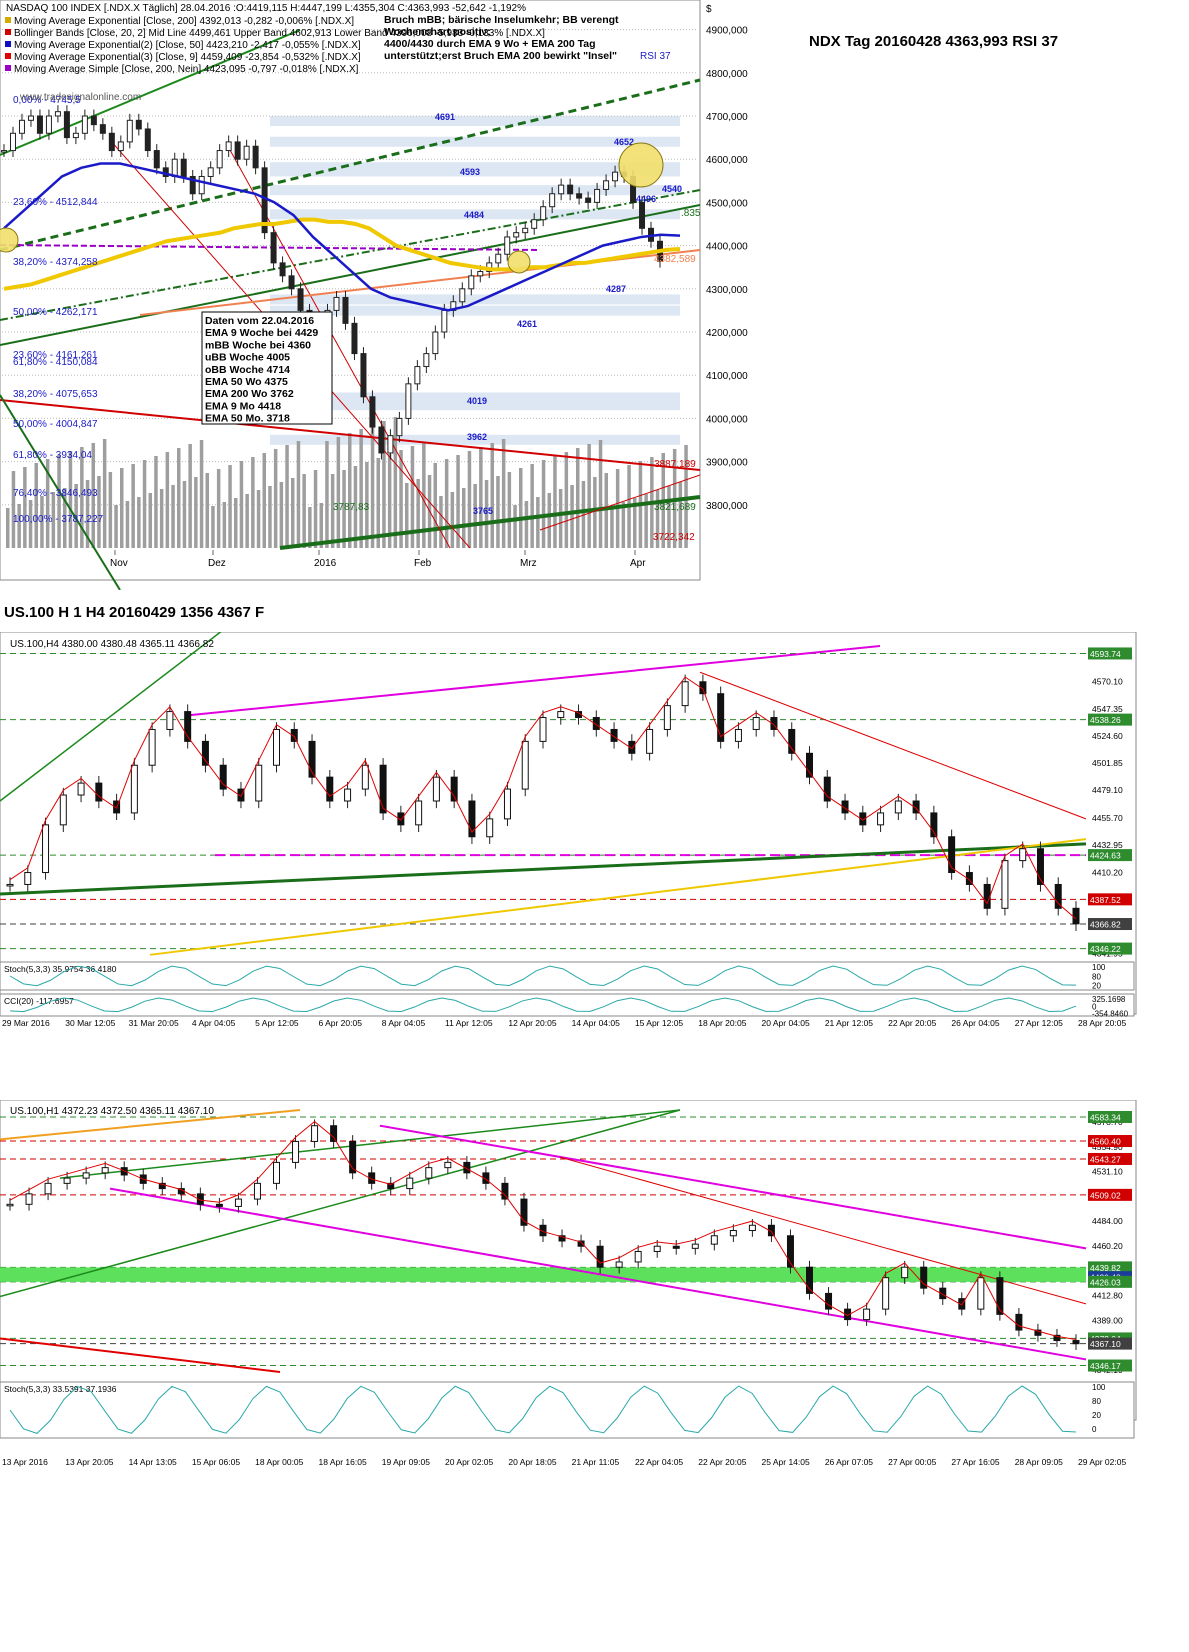 Image resolution: width=1189 pixels, height=1652 pixels. What do you see at coordinates (1094, 1006) in the screenshot?
I see `indicator-tick: 0` at bounding box center [1094, 1006].